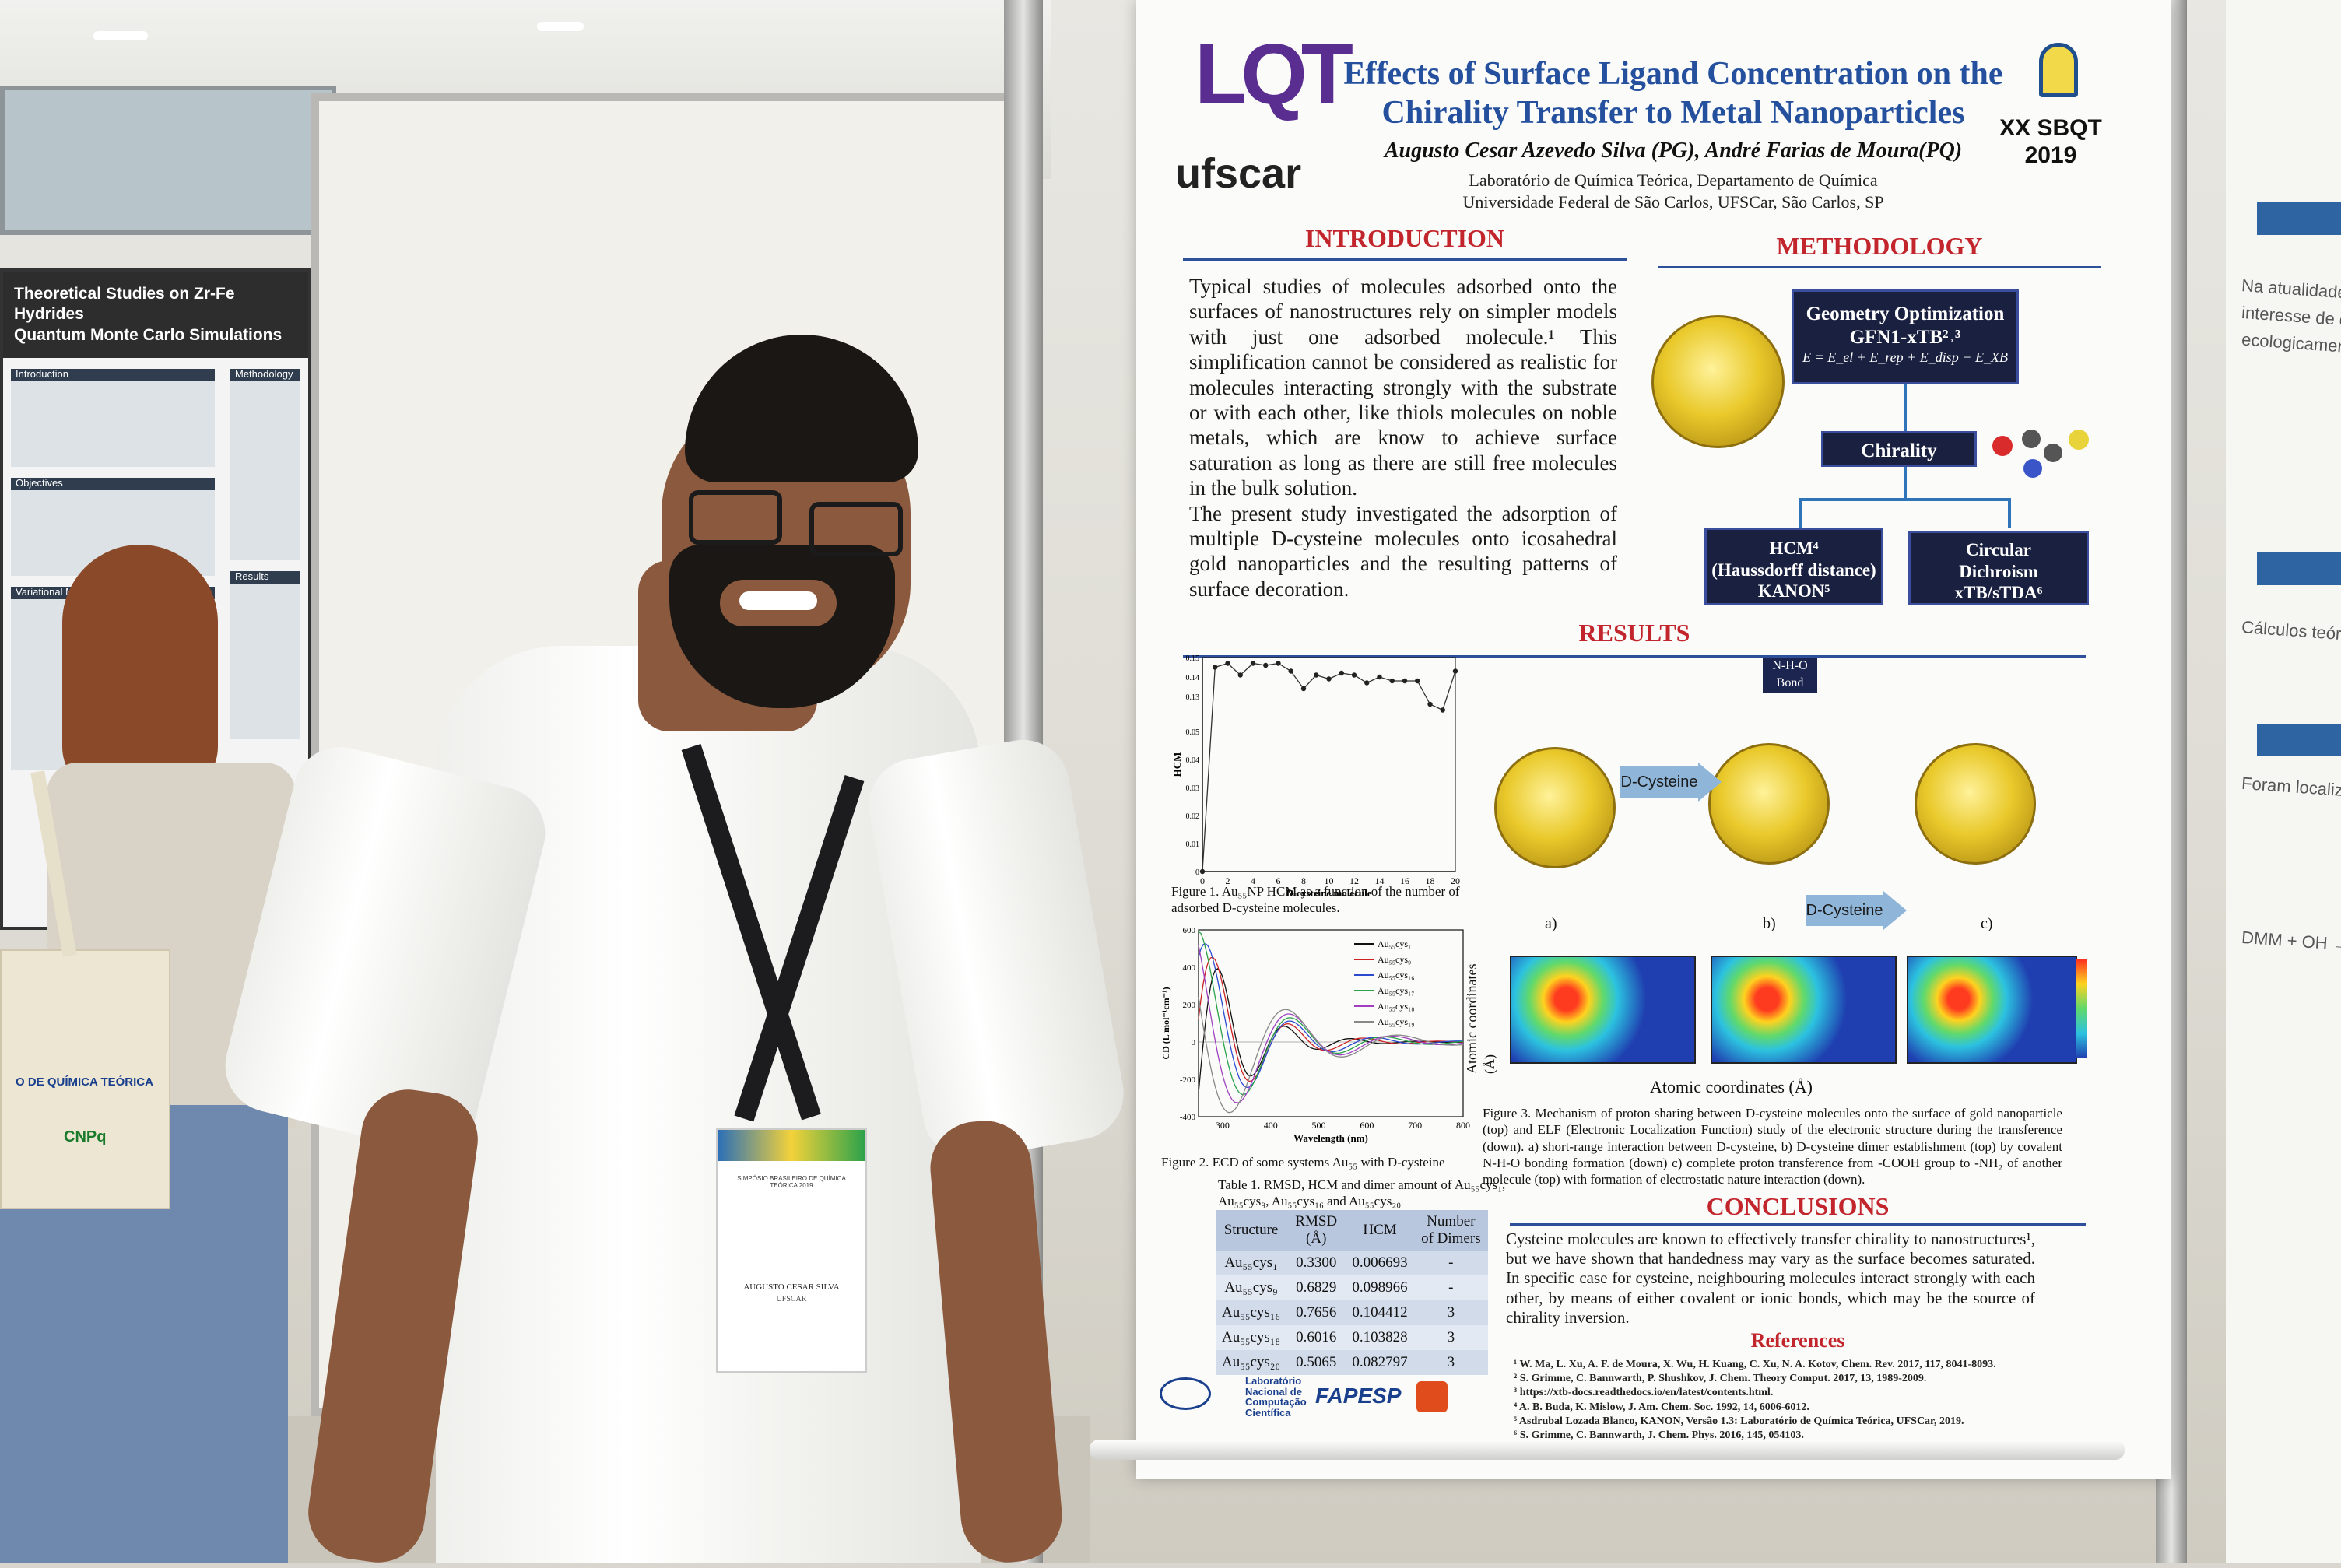 The height and width of the screenshot is (1568, 2341). What do you see at coordinates (1718, 381) in the screenshot?
I see `gold-nanoparticle-image` at bounding box center [1718, 381].